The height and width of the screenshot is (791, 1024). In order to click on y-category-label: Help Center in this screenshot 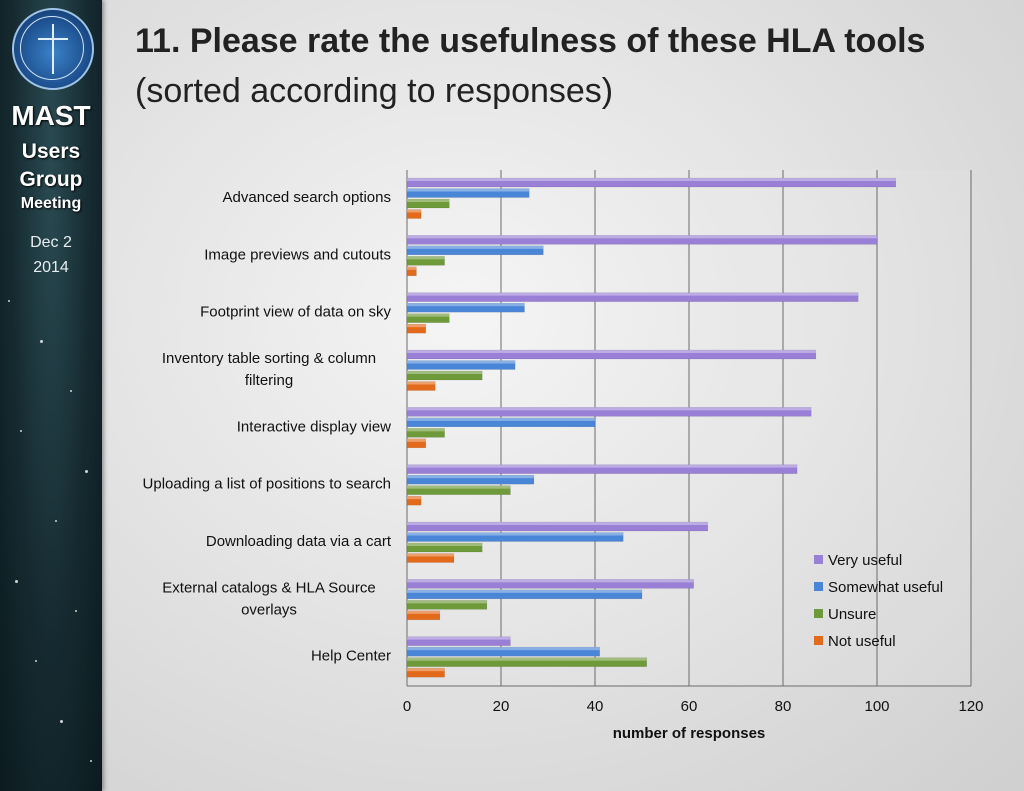, I will do `click(351, 656)`.